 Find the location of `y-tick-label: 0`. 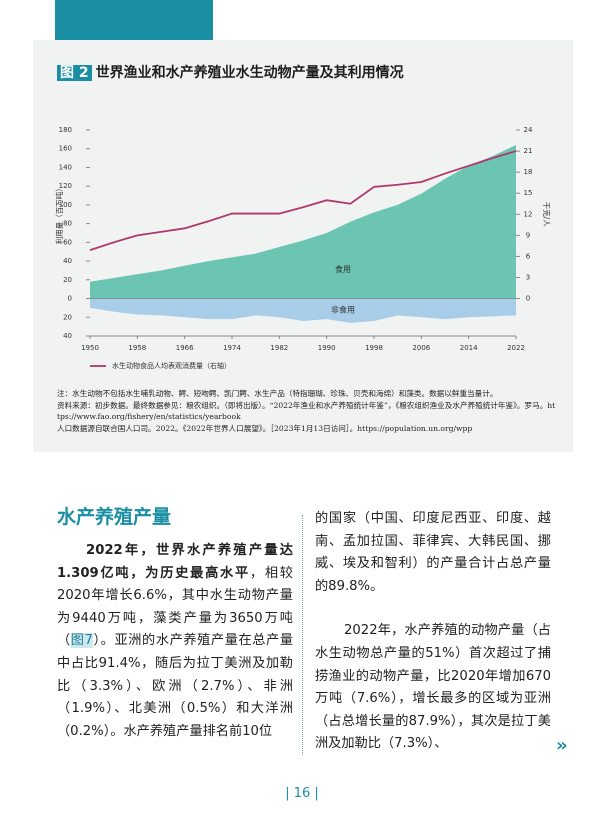

y-tick-label: 0 is located at coordinates (70, 299).